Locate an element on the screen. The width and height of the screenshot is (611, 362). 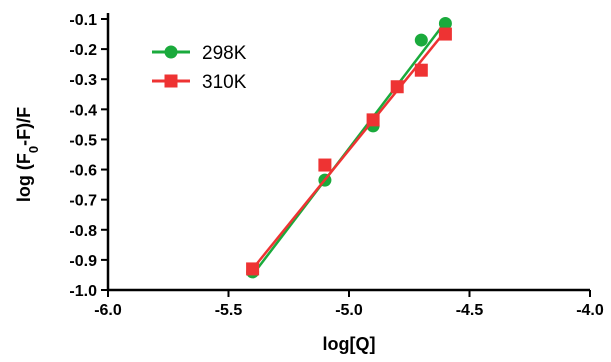
y-tick-label: -0.4 is located at coordinates (83, 110).